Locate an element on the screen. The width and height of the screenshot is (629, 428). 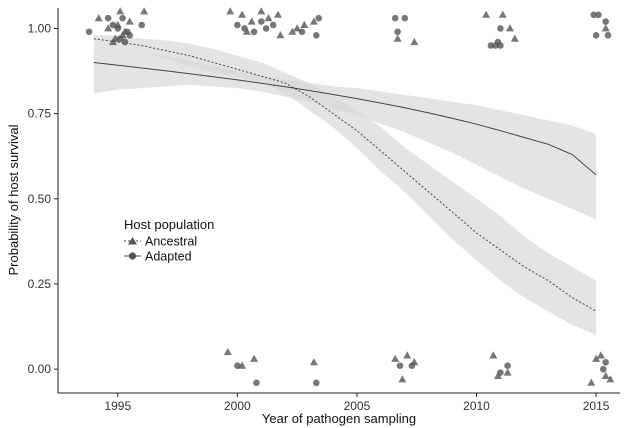
y-axis-title: Probability of host survival is located at coordinates (13, 199).